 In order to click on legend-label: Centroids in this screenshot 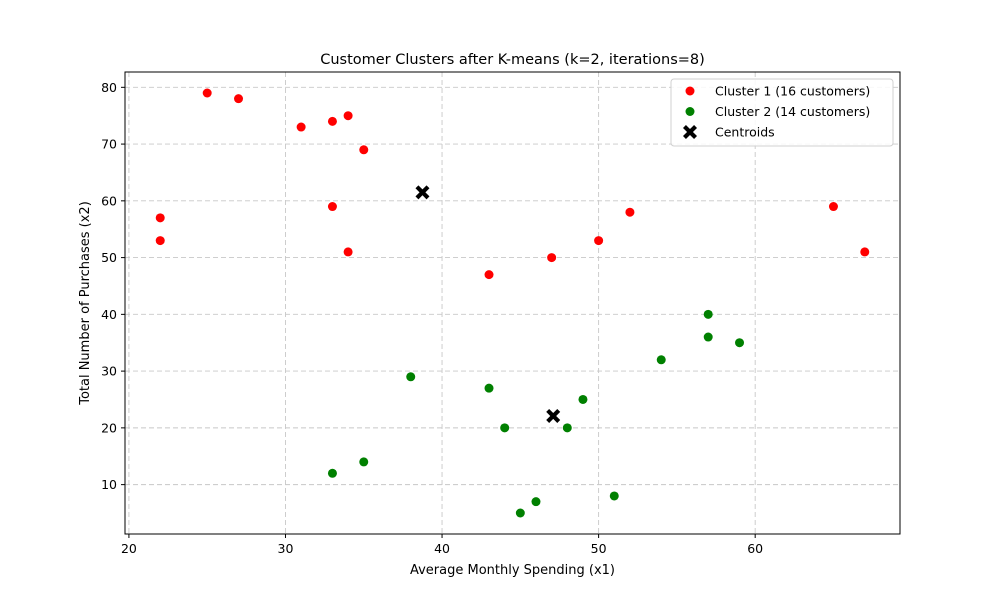, I will do `click(745, 132)`.